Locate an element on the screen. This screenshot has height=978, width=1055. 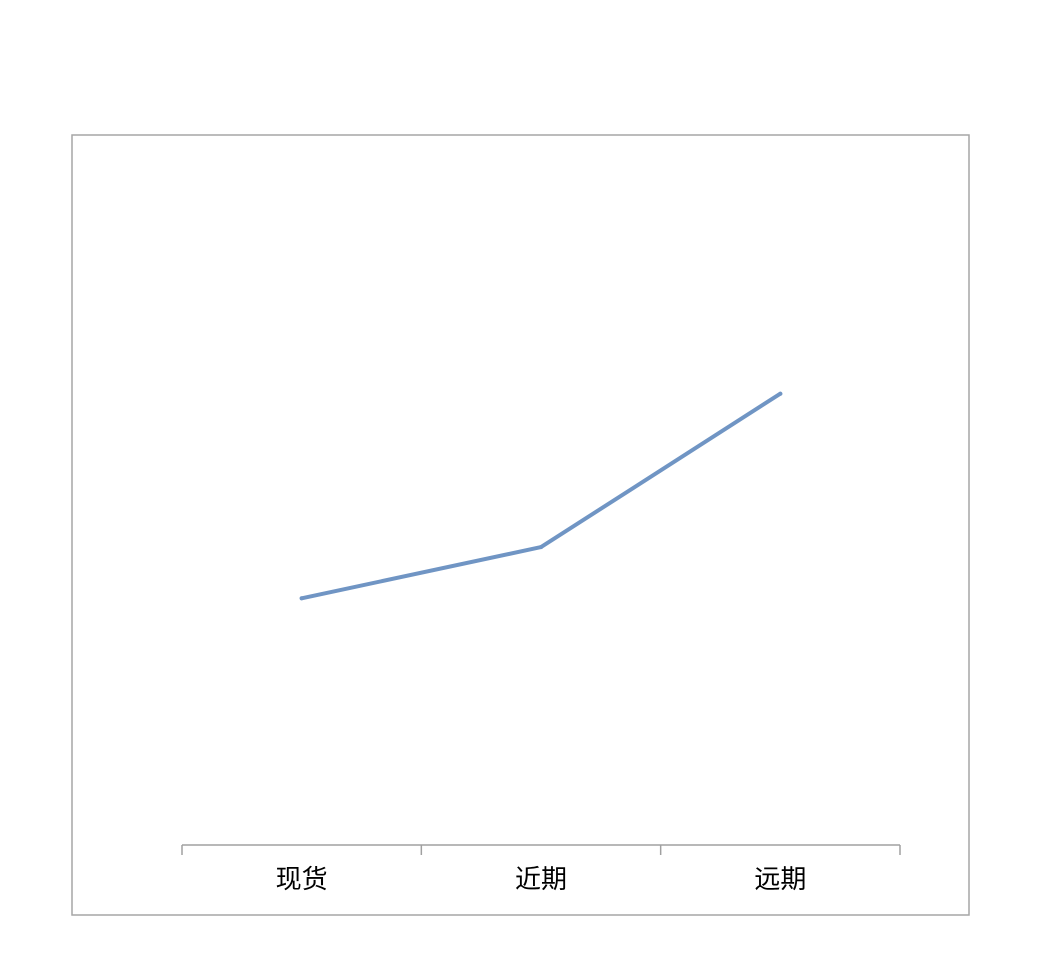
x-tick-label: 近期 is located at coordinates (541, 880).